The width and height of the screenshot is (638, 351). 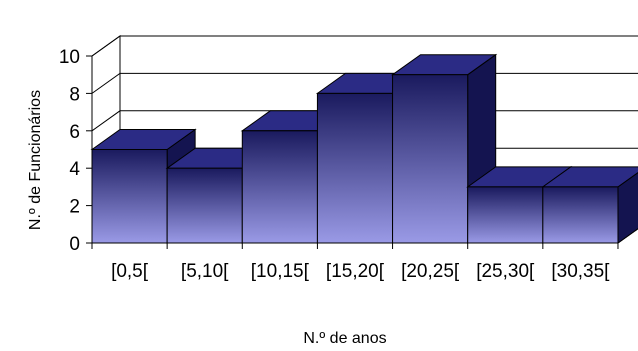 What do you see at coordinates (505, 271) in the screenshot?
I see `x-tick-label: [25,30[` at bounding box center [505, 271].